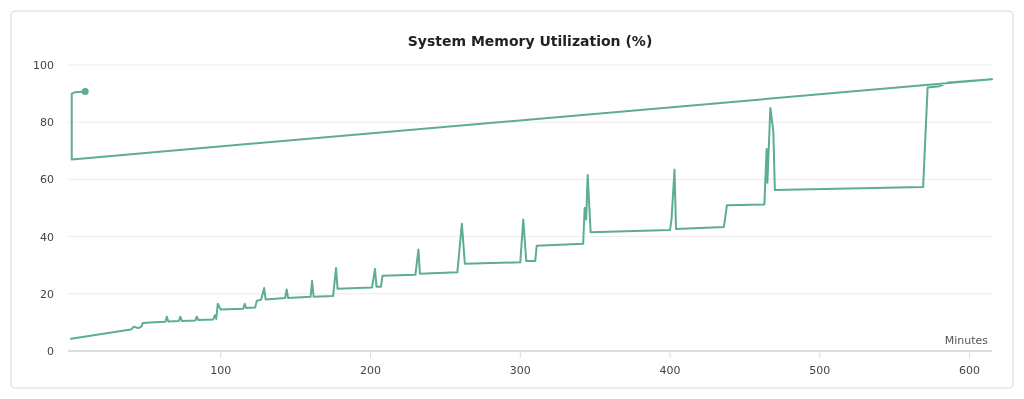 Image resolution: width=1024 pixels, height=399 pixels. I want to click on y-tick-label: 40, so click(47, 237).